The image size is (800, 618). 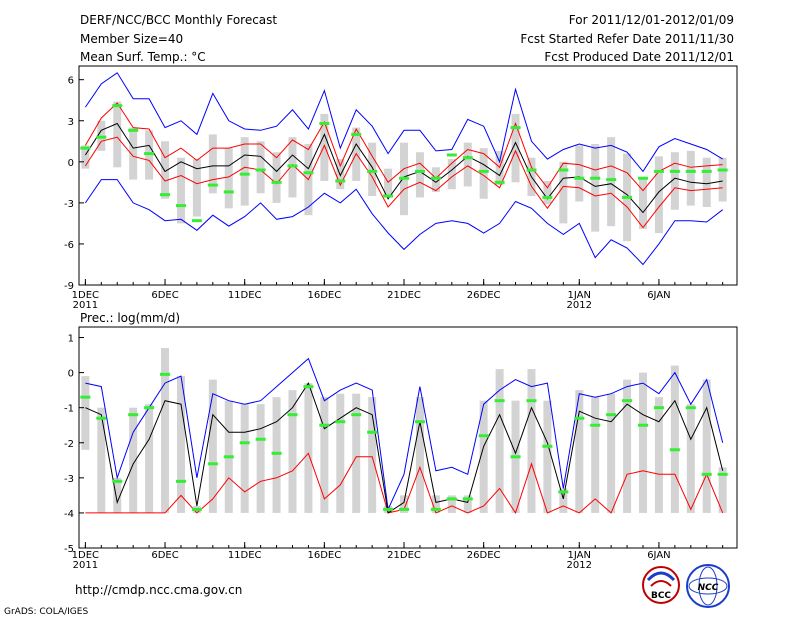 I want to click on precip-xtick-label: 6DEC, so click(x=164, y=555).